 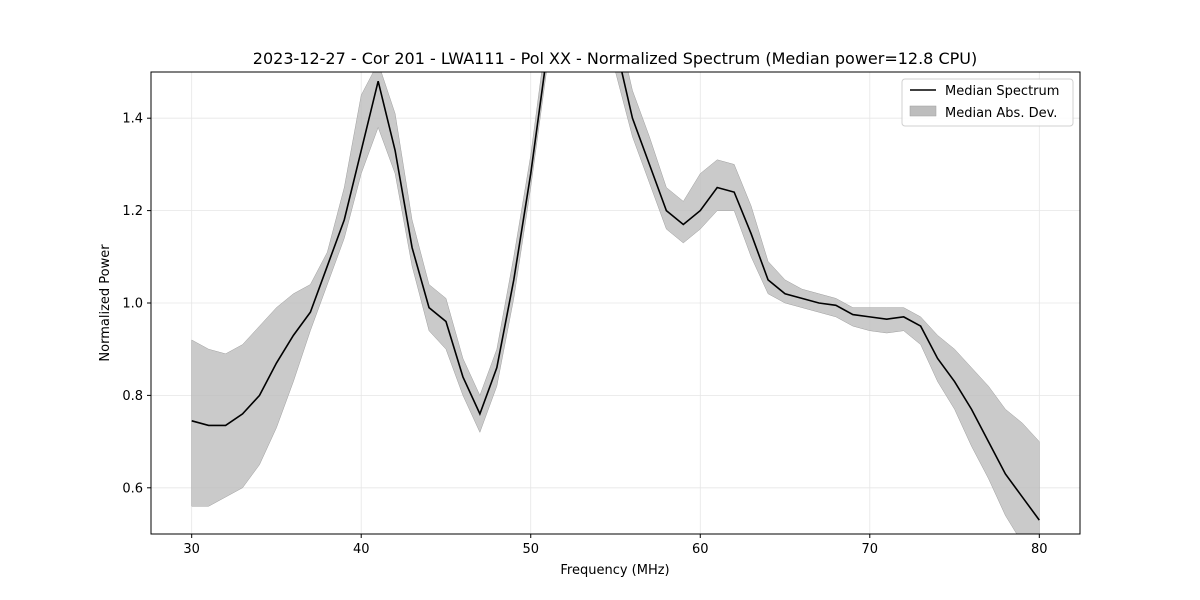 I want to click on legend: Median Spectrum Median Abs. Dev., so click(x=987, y=102).